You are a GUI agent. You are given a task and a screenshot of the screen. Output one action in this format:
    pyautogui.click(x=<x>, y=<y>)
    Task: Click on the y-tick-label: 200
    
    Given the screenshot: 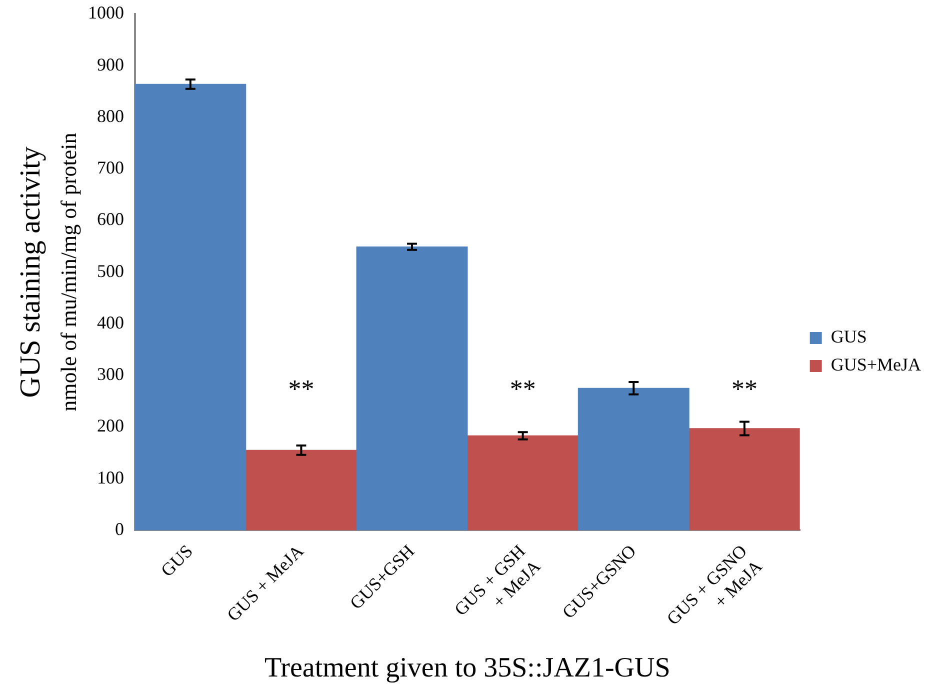 What is the action you would take?
    pyautogui.click(x=110, y=426)
    